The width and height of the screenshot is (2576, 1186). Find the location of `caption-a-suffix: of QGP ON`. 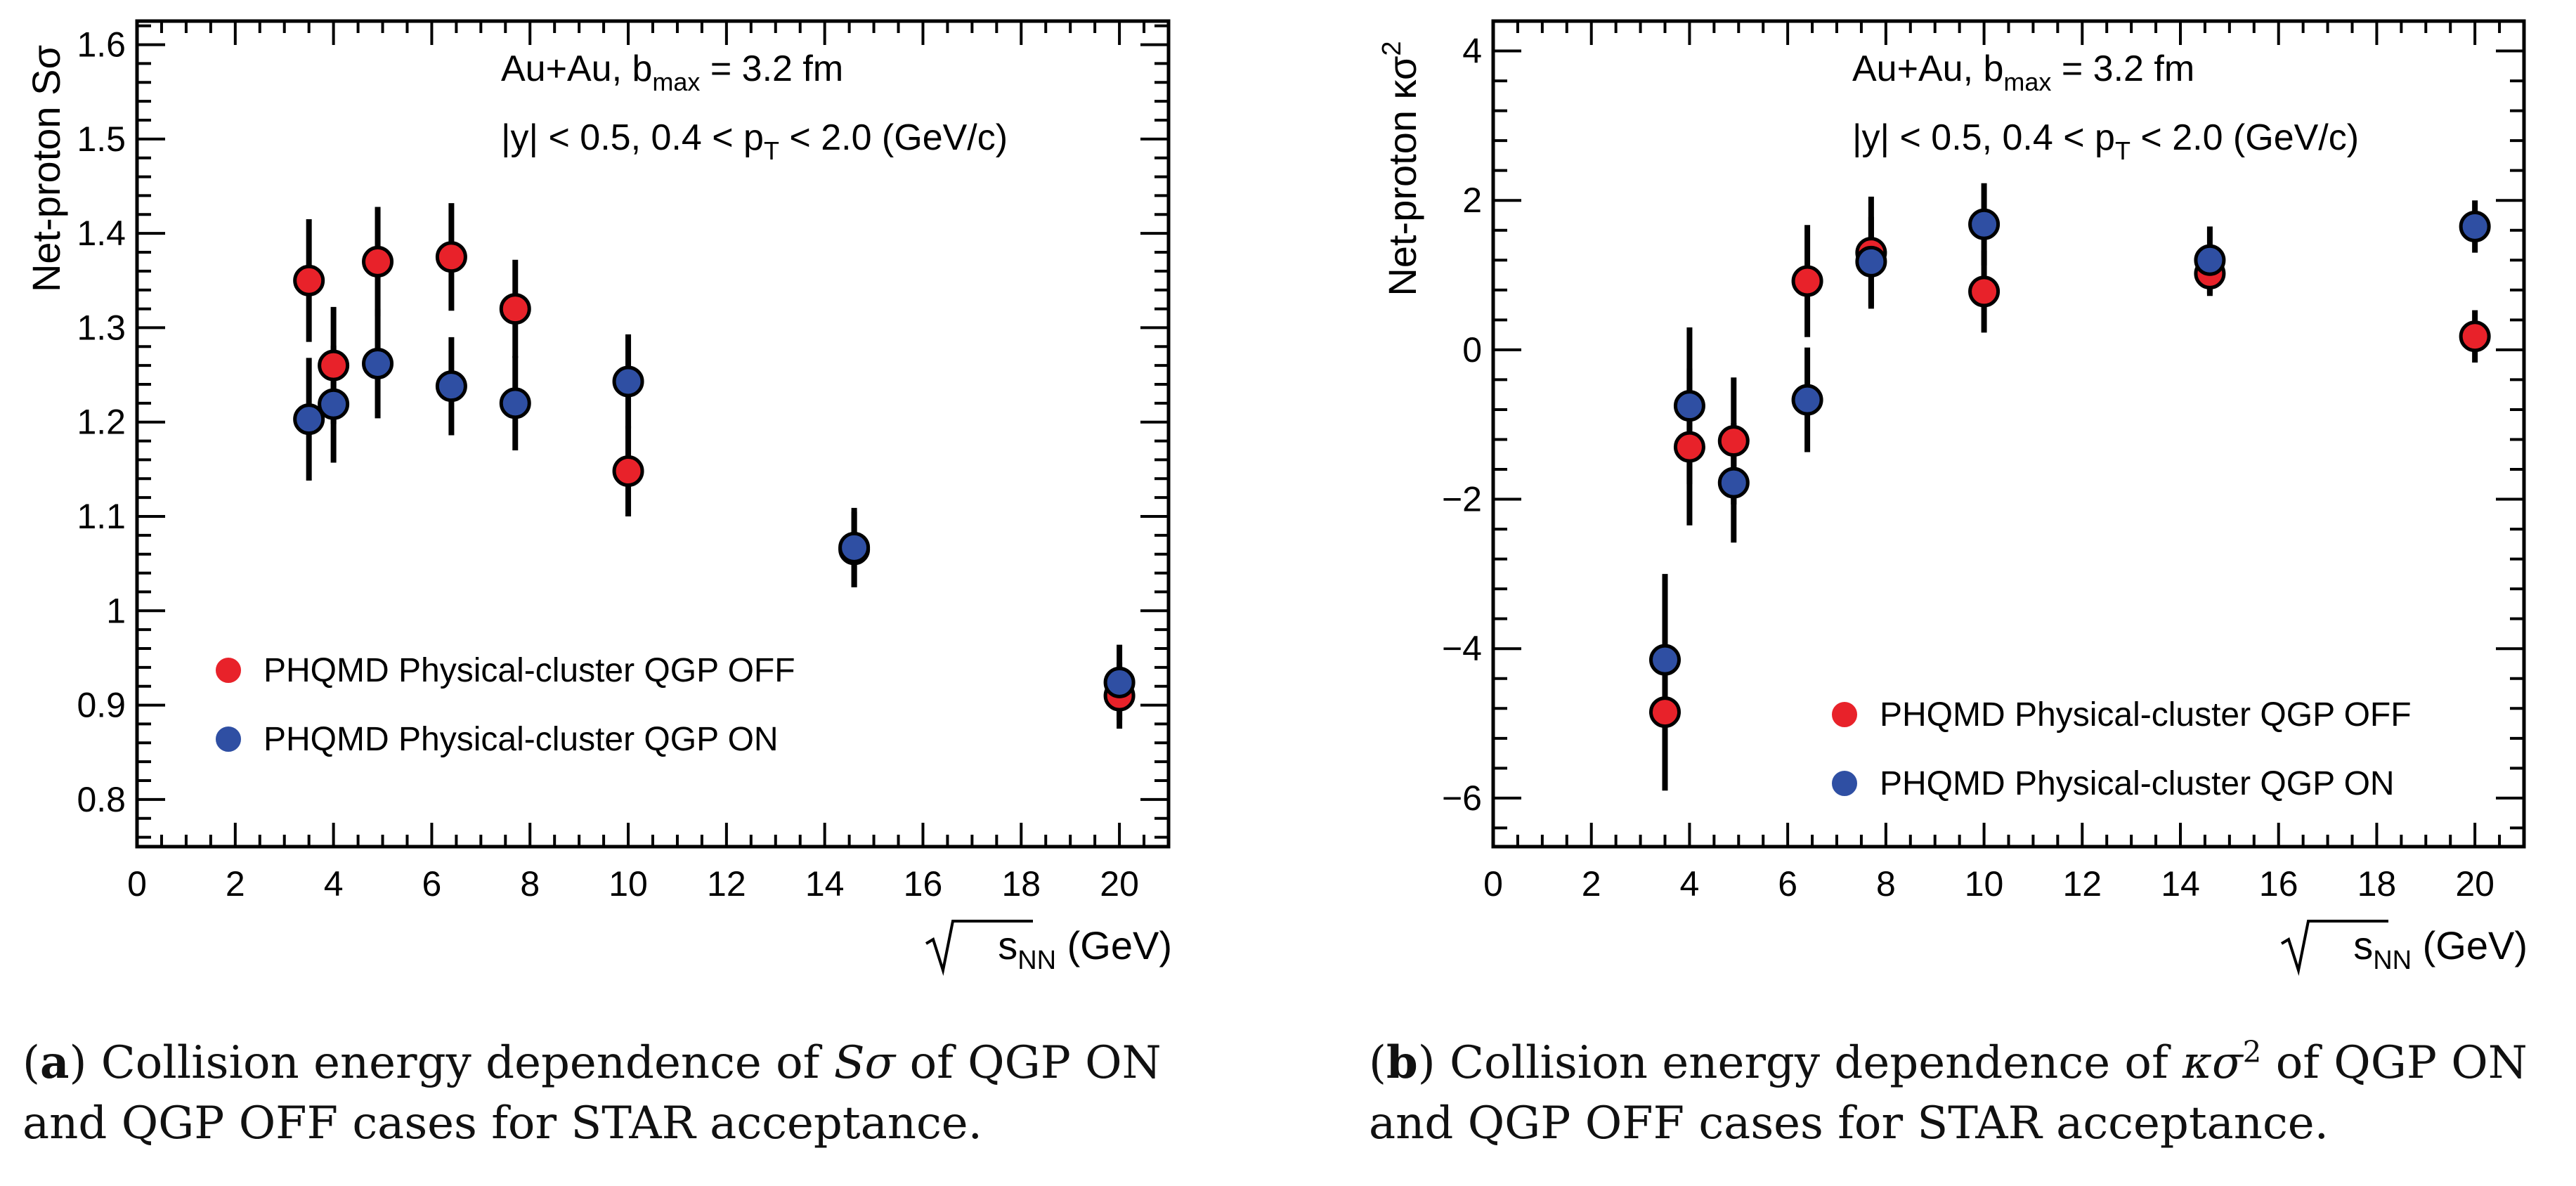

caption-a-suffix: of QGP ON is located at coordinates (1028, 1063).